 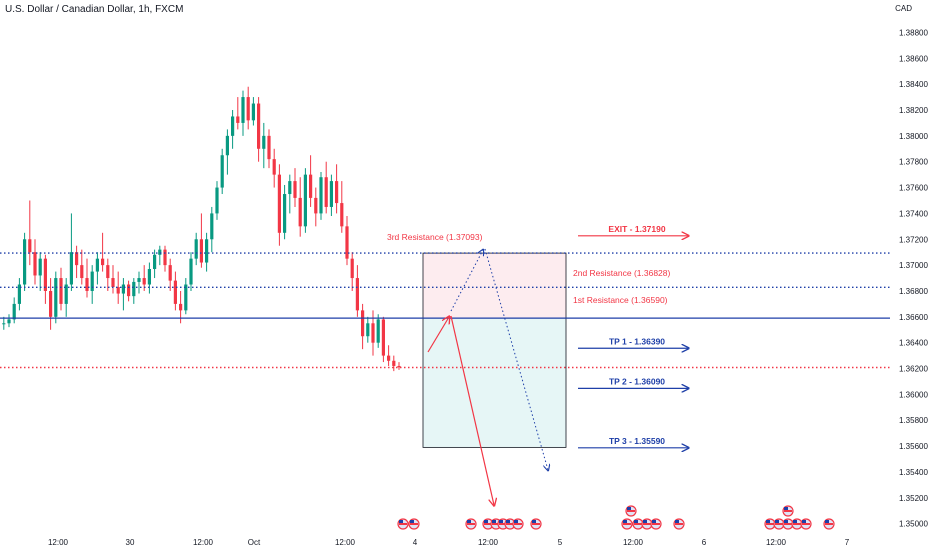 I want to click on y-tick-label: 1.38600, so click(x=913, y=58).